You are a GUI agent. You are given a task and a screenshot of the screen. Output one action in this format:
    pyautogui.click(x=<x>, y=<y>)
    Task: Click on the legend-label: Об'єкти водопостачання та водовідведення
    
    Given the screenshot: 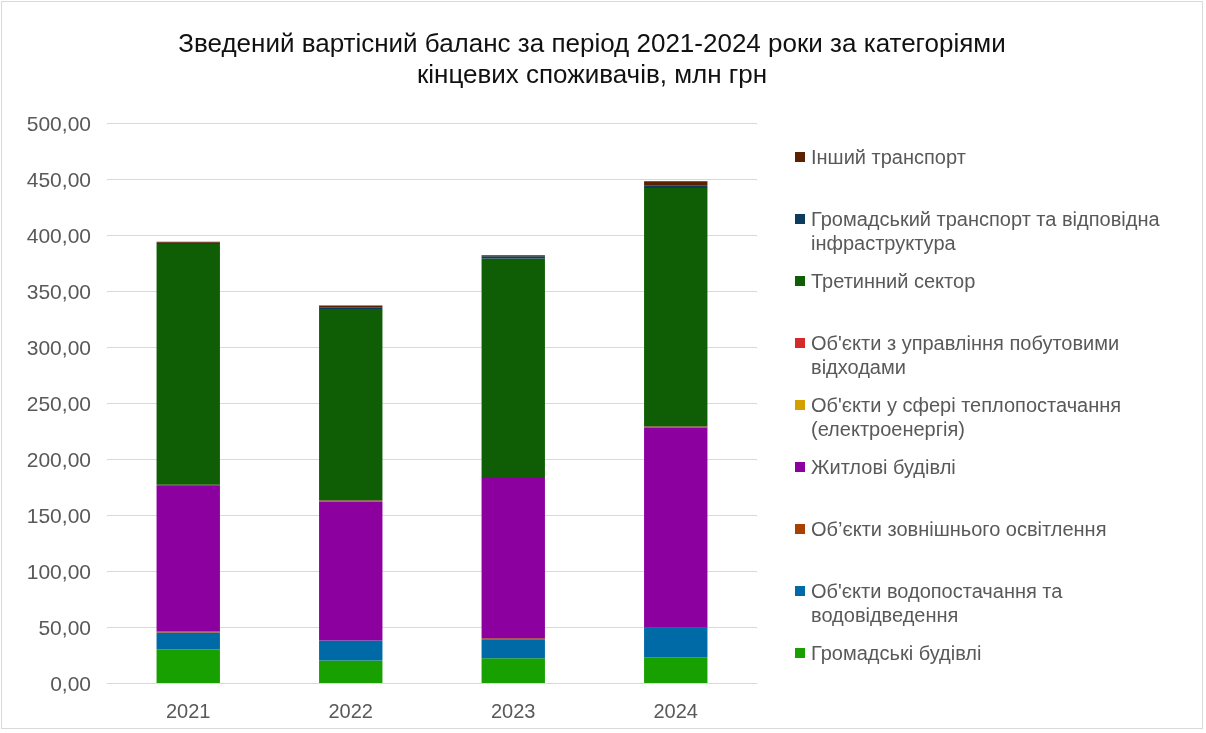 What is the action you would take?
    pyautogui.click(x=937, y=603)
    